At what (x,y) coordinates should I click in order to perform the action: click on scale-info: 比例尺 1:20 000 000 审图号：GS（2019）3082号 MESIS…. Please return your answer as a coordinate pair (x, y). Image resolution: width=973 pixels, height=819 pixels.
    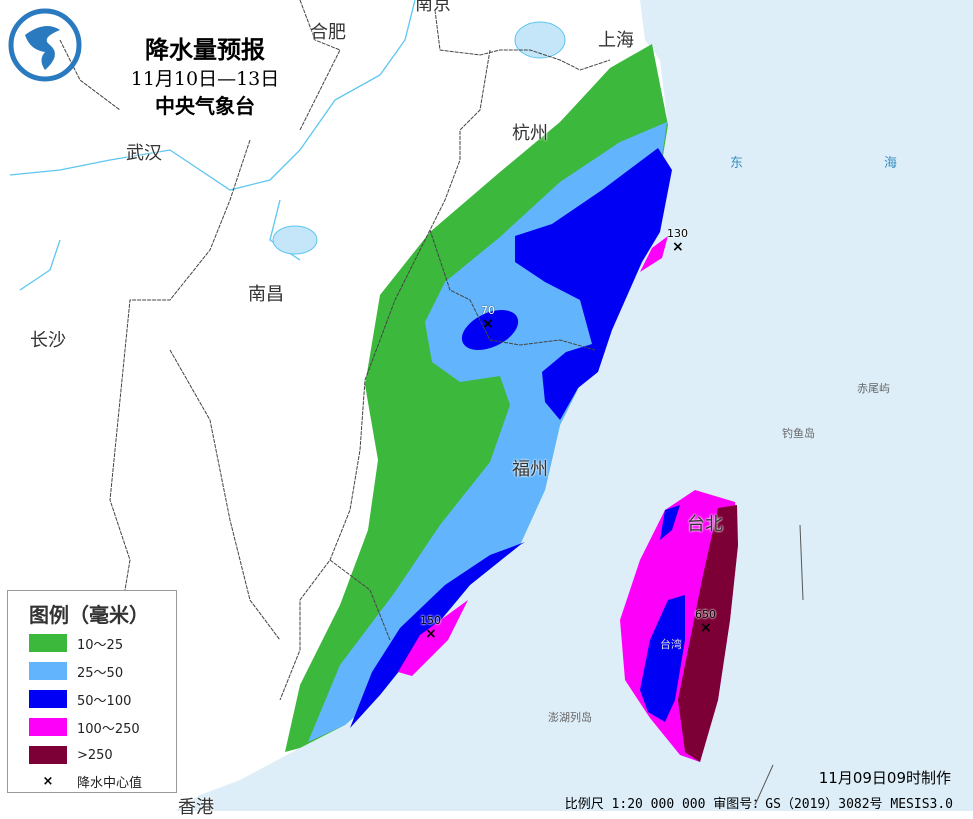
    Looking at the image, I should click on (758, 804).